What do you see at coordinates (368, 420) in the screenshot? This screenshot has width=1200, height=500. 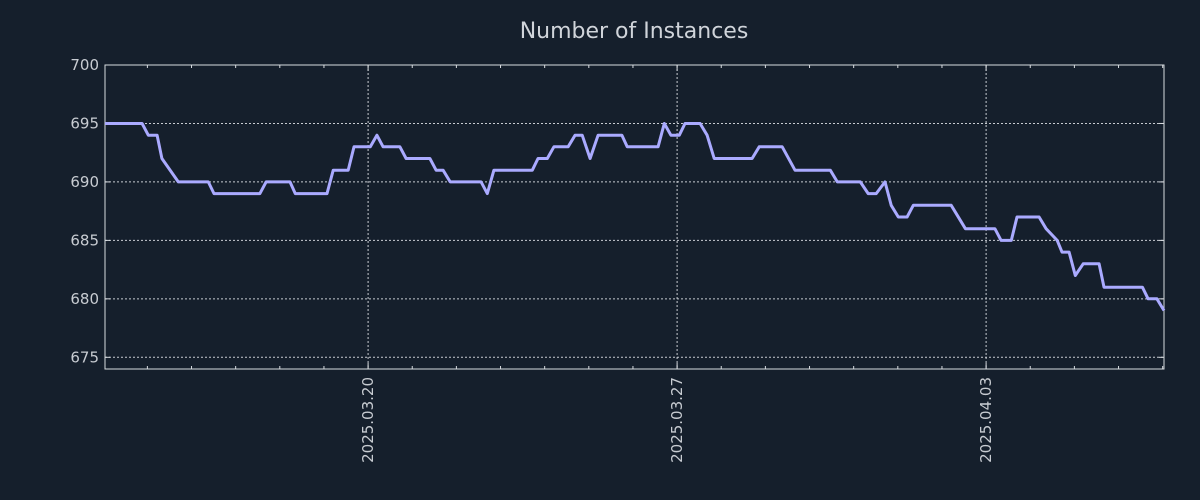 I see `x-tick-label: 2025.03.20` at bounding box center [368, 420].